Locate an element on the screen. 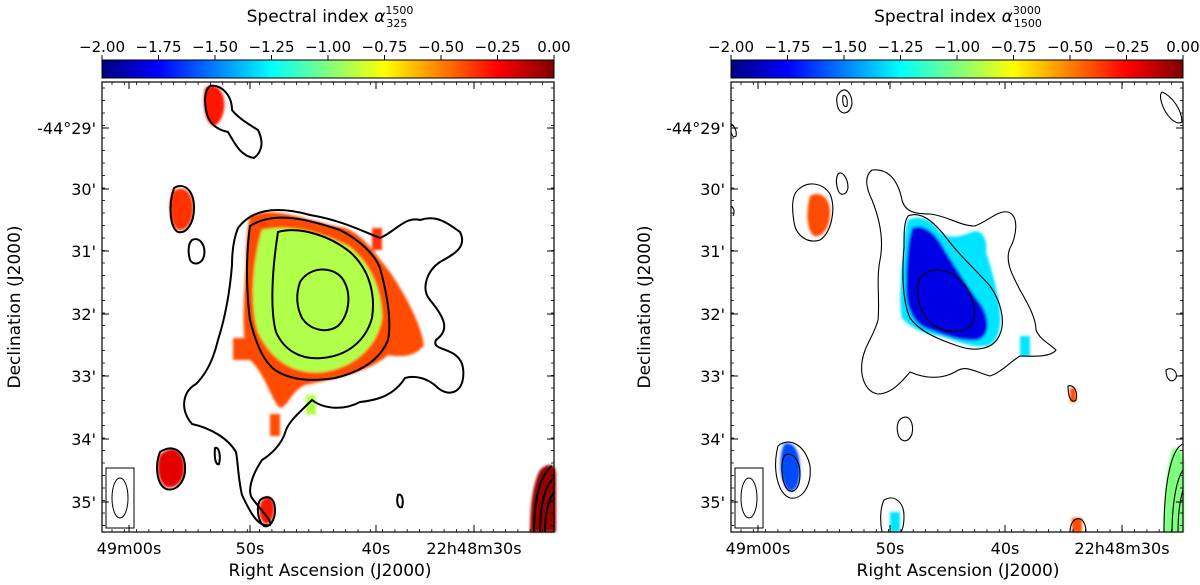 The height and width of the screenshot is (585, 1200). region-west-source is located at coordinates (818, 215).